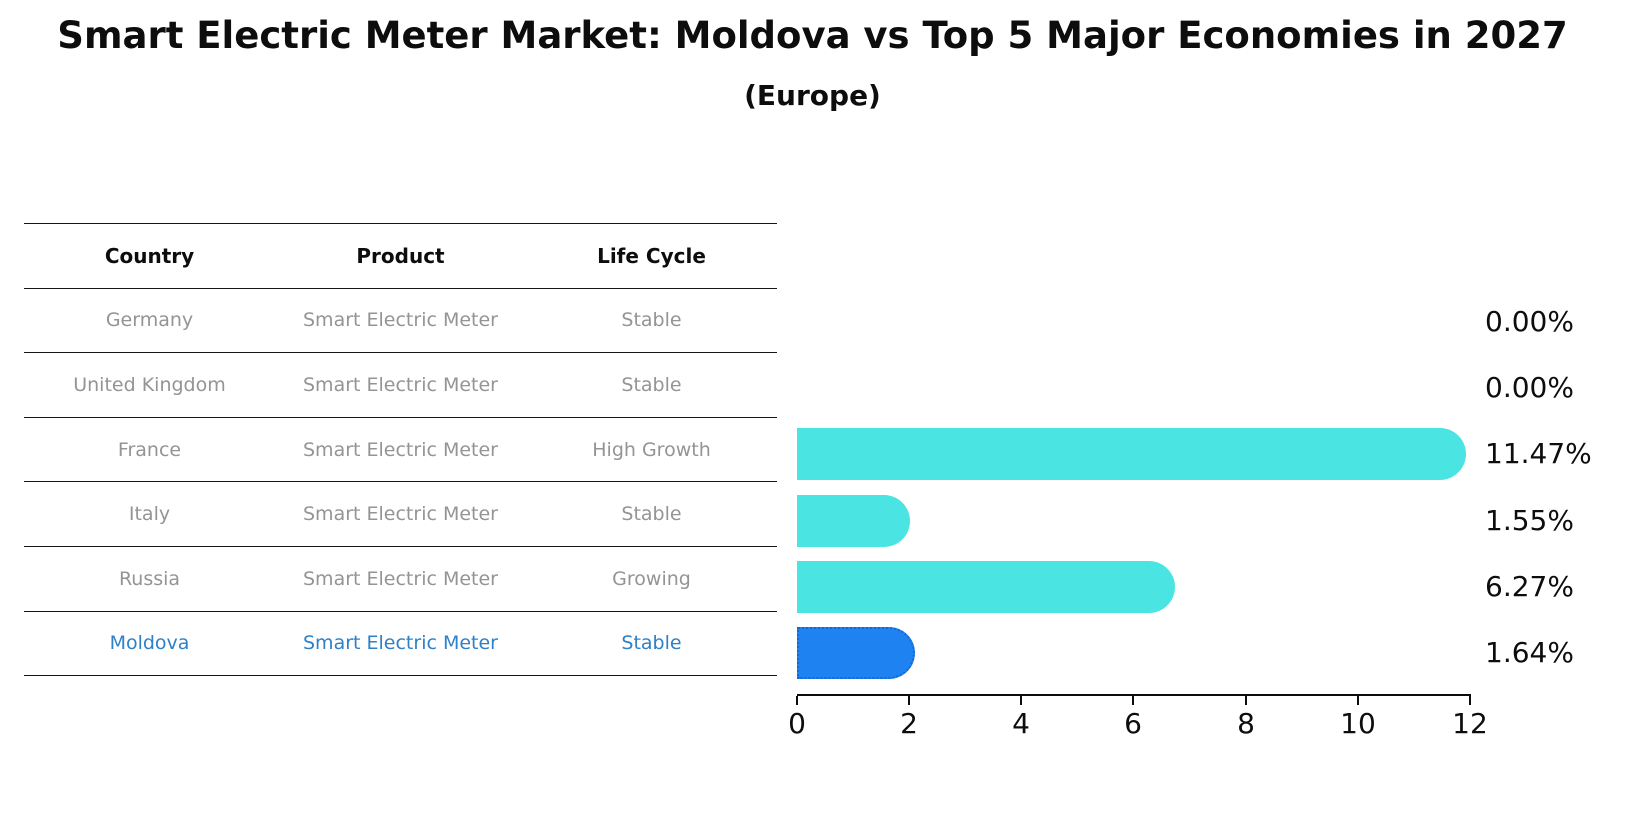  What do you see at coordinates (1529, 520) in the screenshot?
I see `value-label-italy: 1.55%` at bounding box center [1529, 520].